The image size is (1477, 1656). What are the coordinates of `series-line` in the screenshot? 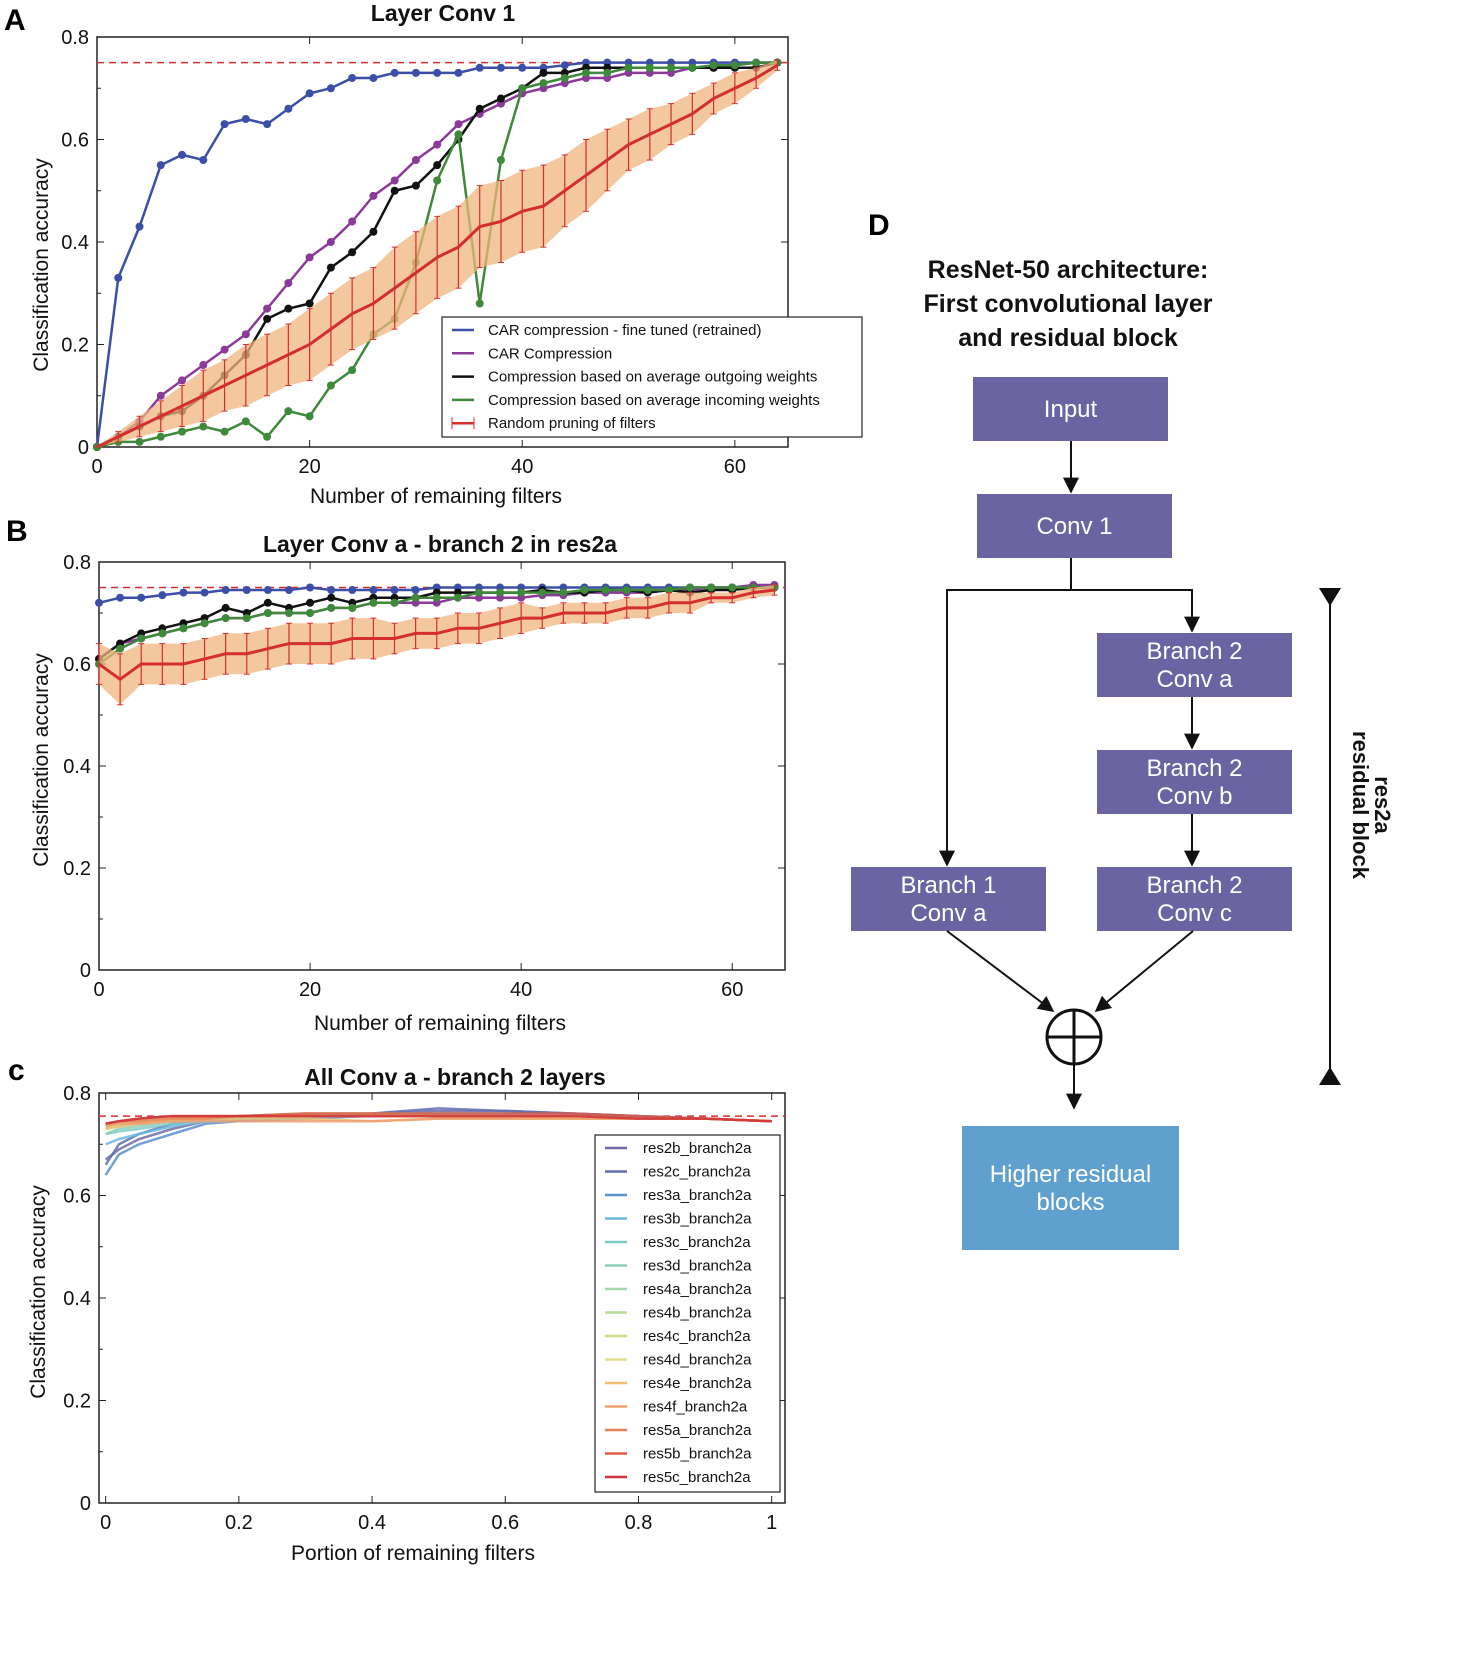 It's located at (438, 1119).